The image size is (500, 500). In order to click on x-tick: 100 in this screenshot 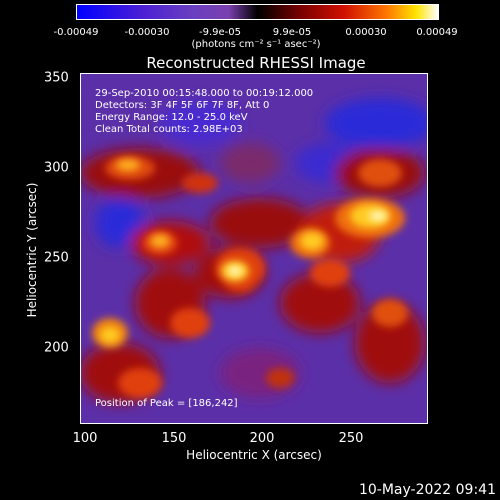, I will do `click(85, 438)`.